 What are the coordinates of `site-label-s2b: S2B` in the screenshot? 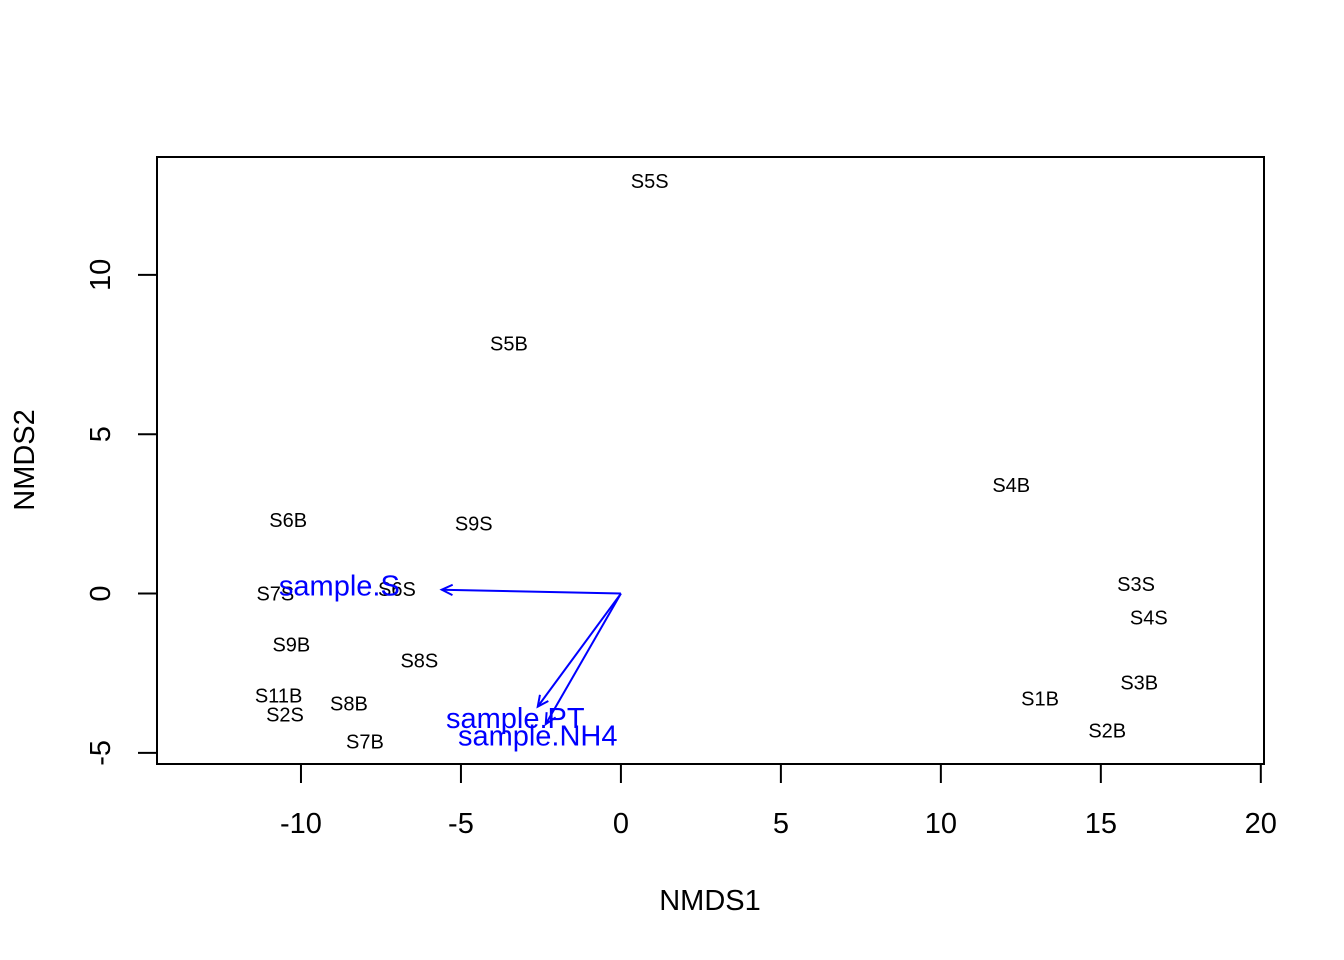 It's located at (1107, 732).